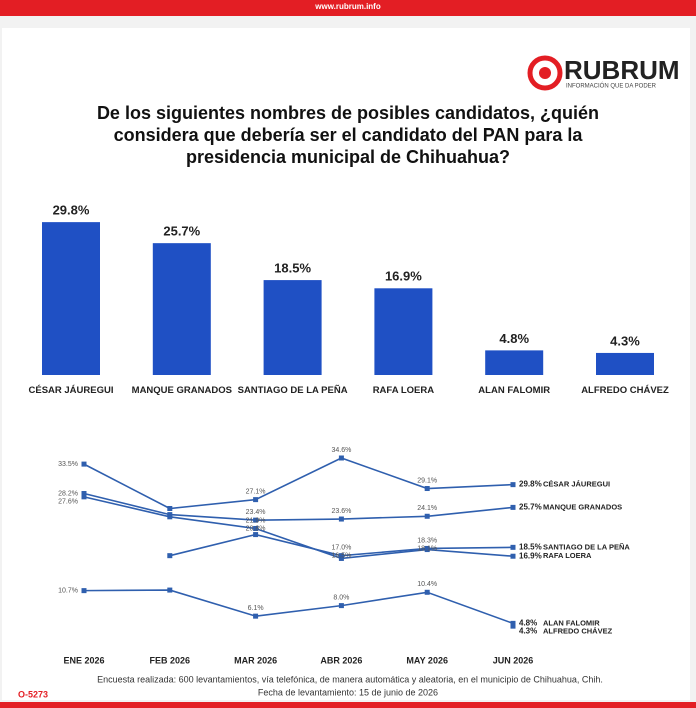 The width and height of the screenshot is (696, 708). What do you see at coordinates (68, 464) in the screenshot?
I see `value-label: 33.5%` at bounding box center [68, 464].